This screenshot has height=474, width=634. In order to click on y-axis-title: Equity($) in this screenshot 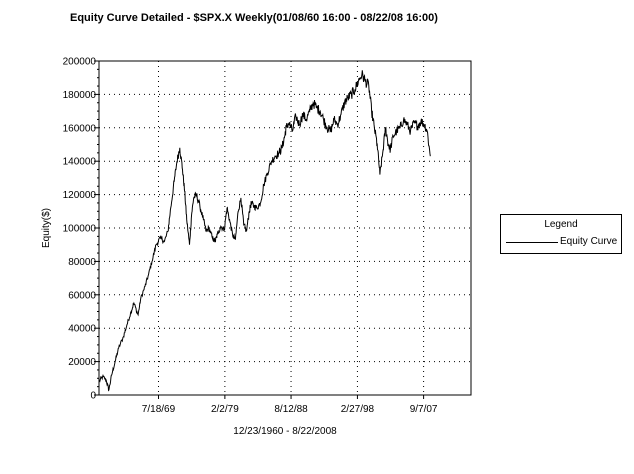, I will do `click(46, 228)`.